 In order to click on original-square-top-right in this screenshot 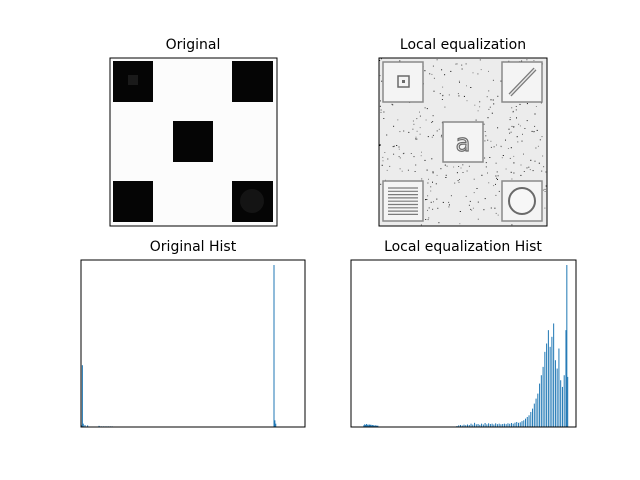, I will do `click(252, 81)`.